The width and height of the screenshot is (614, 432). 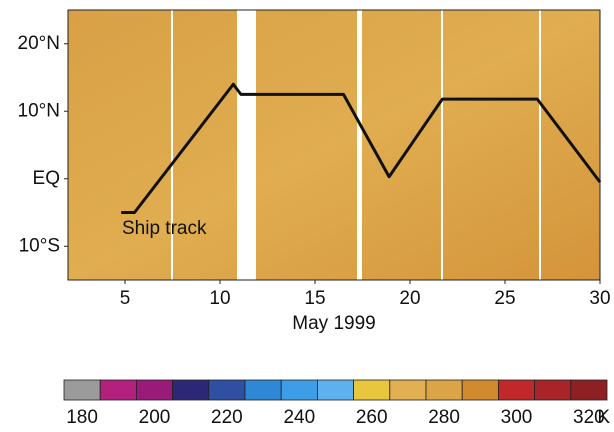 I want to click on annotation: Ship track, so click(x=164, y=228).